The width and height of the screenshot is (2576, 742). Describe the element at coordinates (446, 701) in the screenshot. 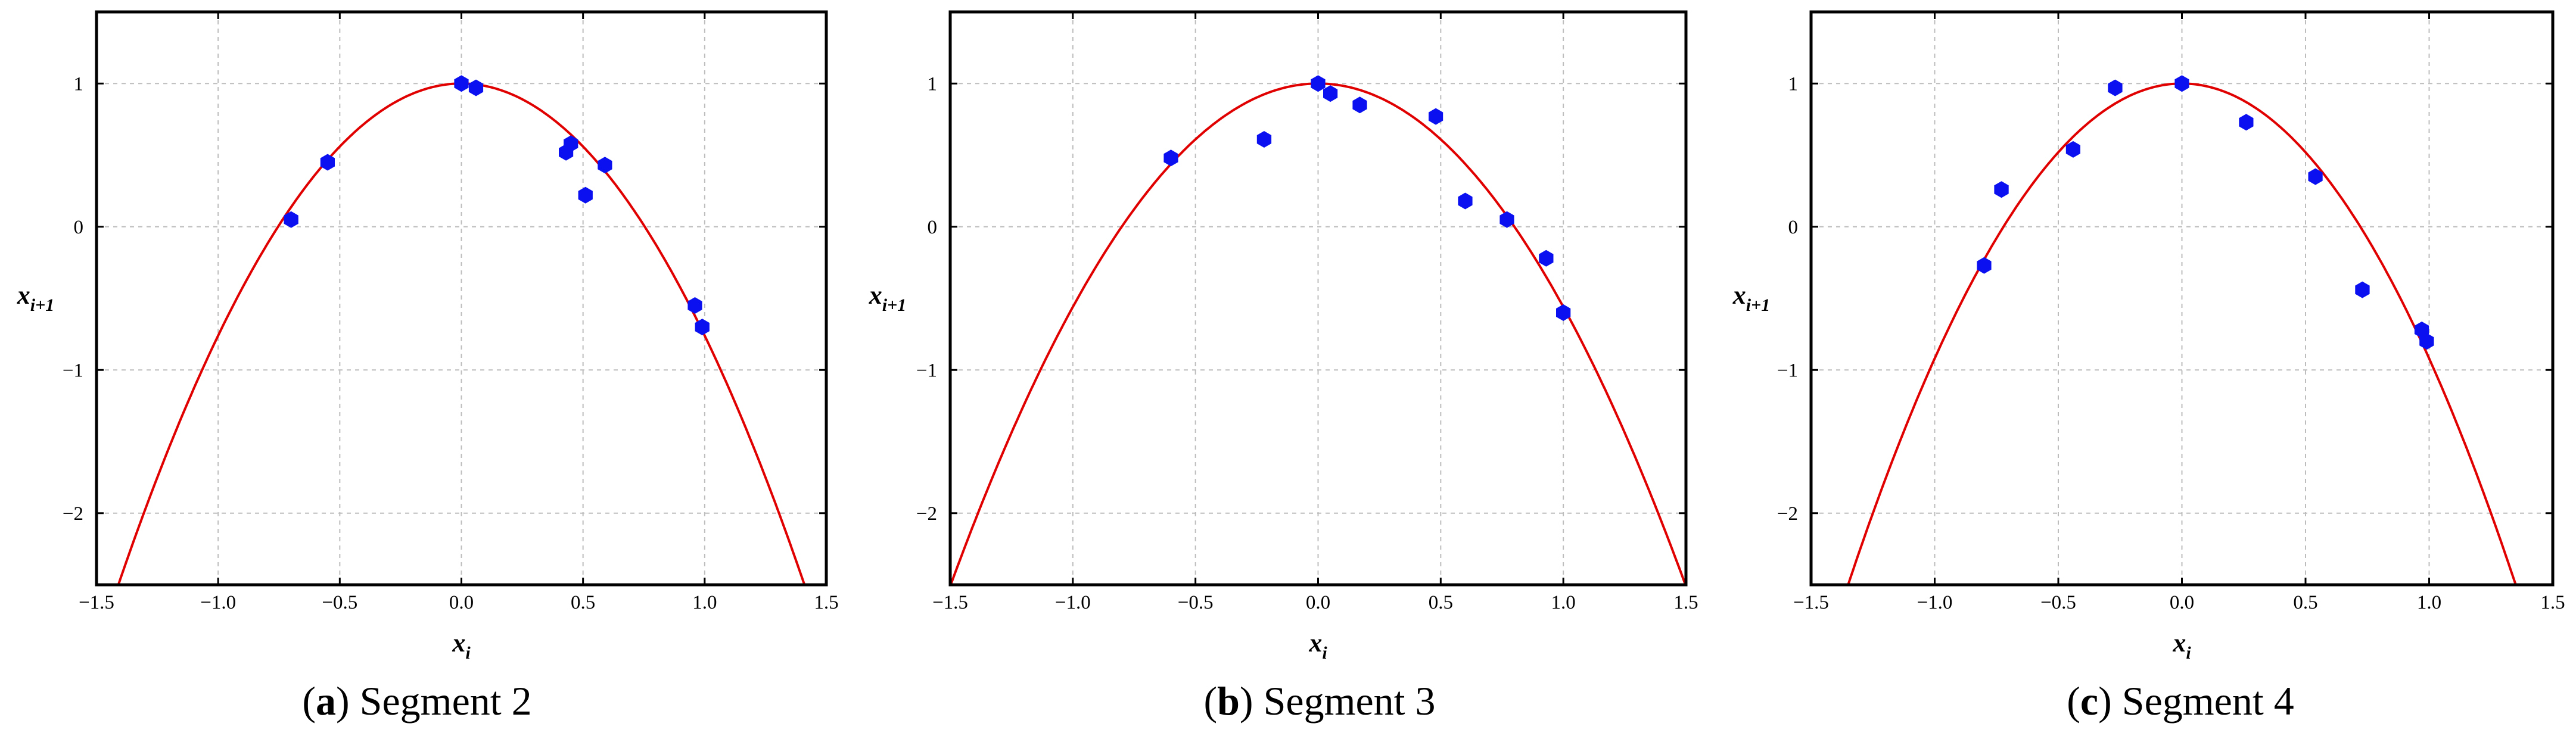

I see `caption-text: Segment 2` at that location.